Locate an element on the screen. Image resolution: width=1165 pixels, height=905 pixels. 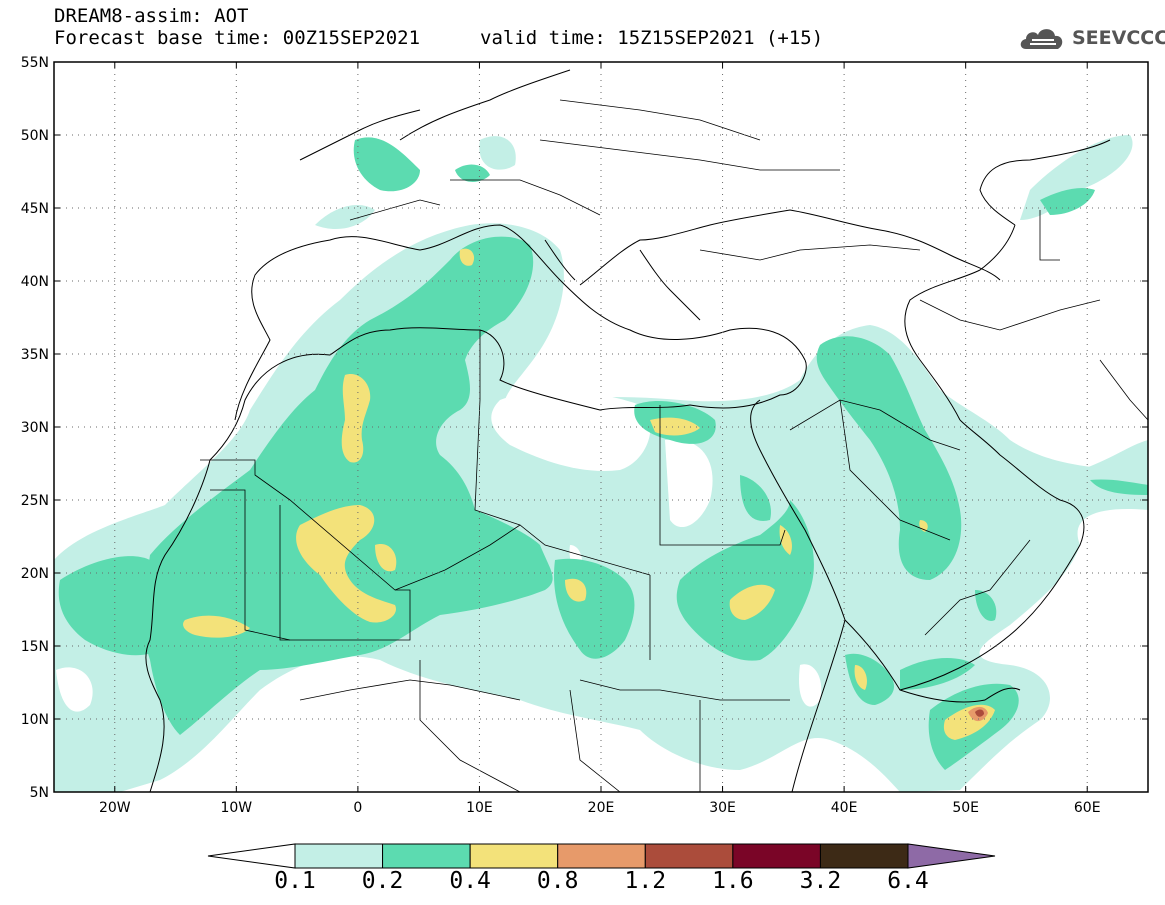
lon-tick-label: 20E is located at coordinates (601, 808).